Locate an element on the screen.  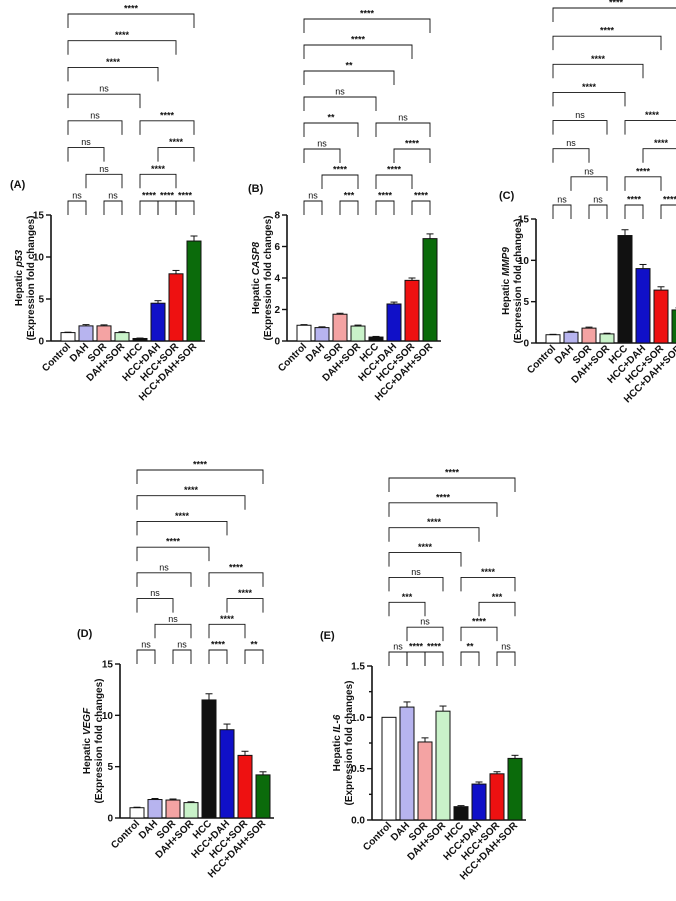
panel-label: (C) is located at coordinates (507, 196).